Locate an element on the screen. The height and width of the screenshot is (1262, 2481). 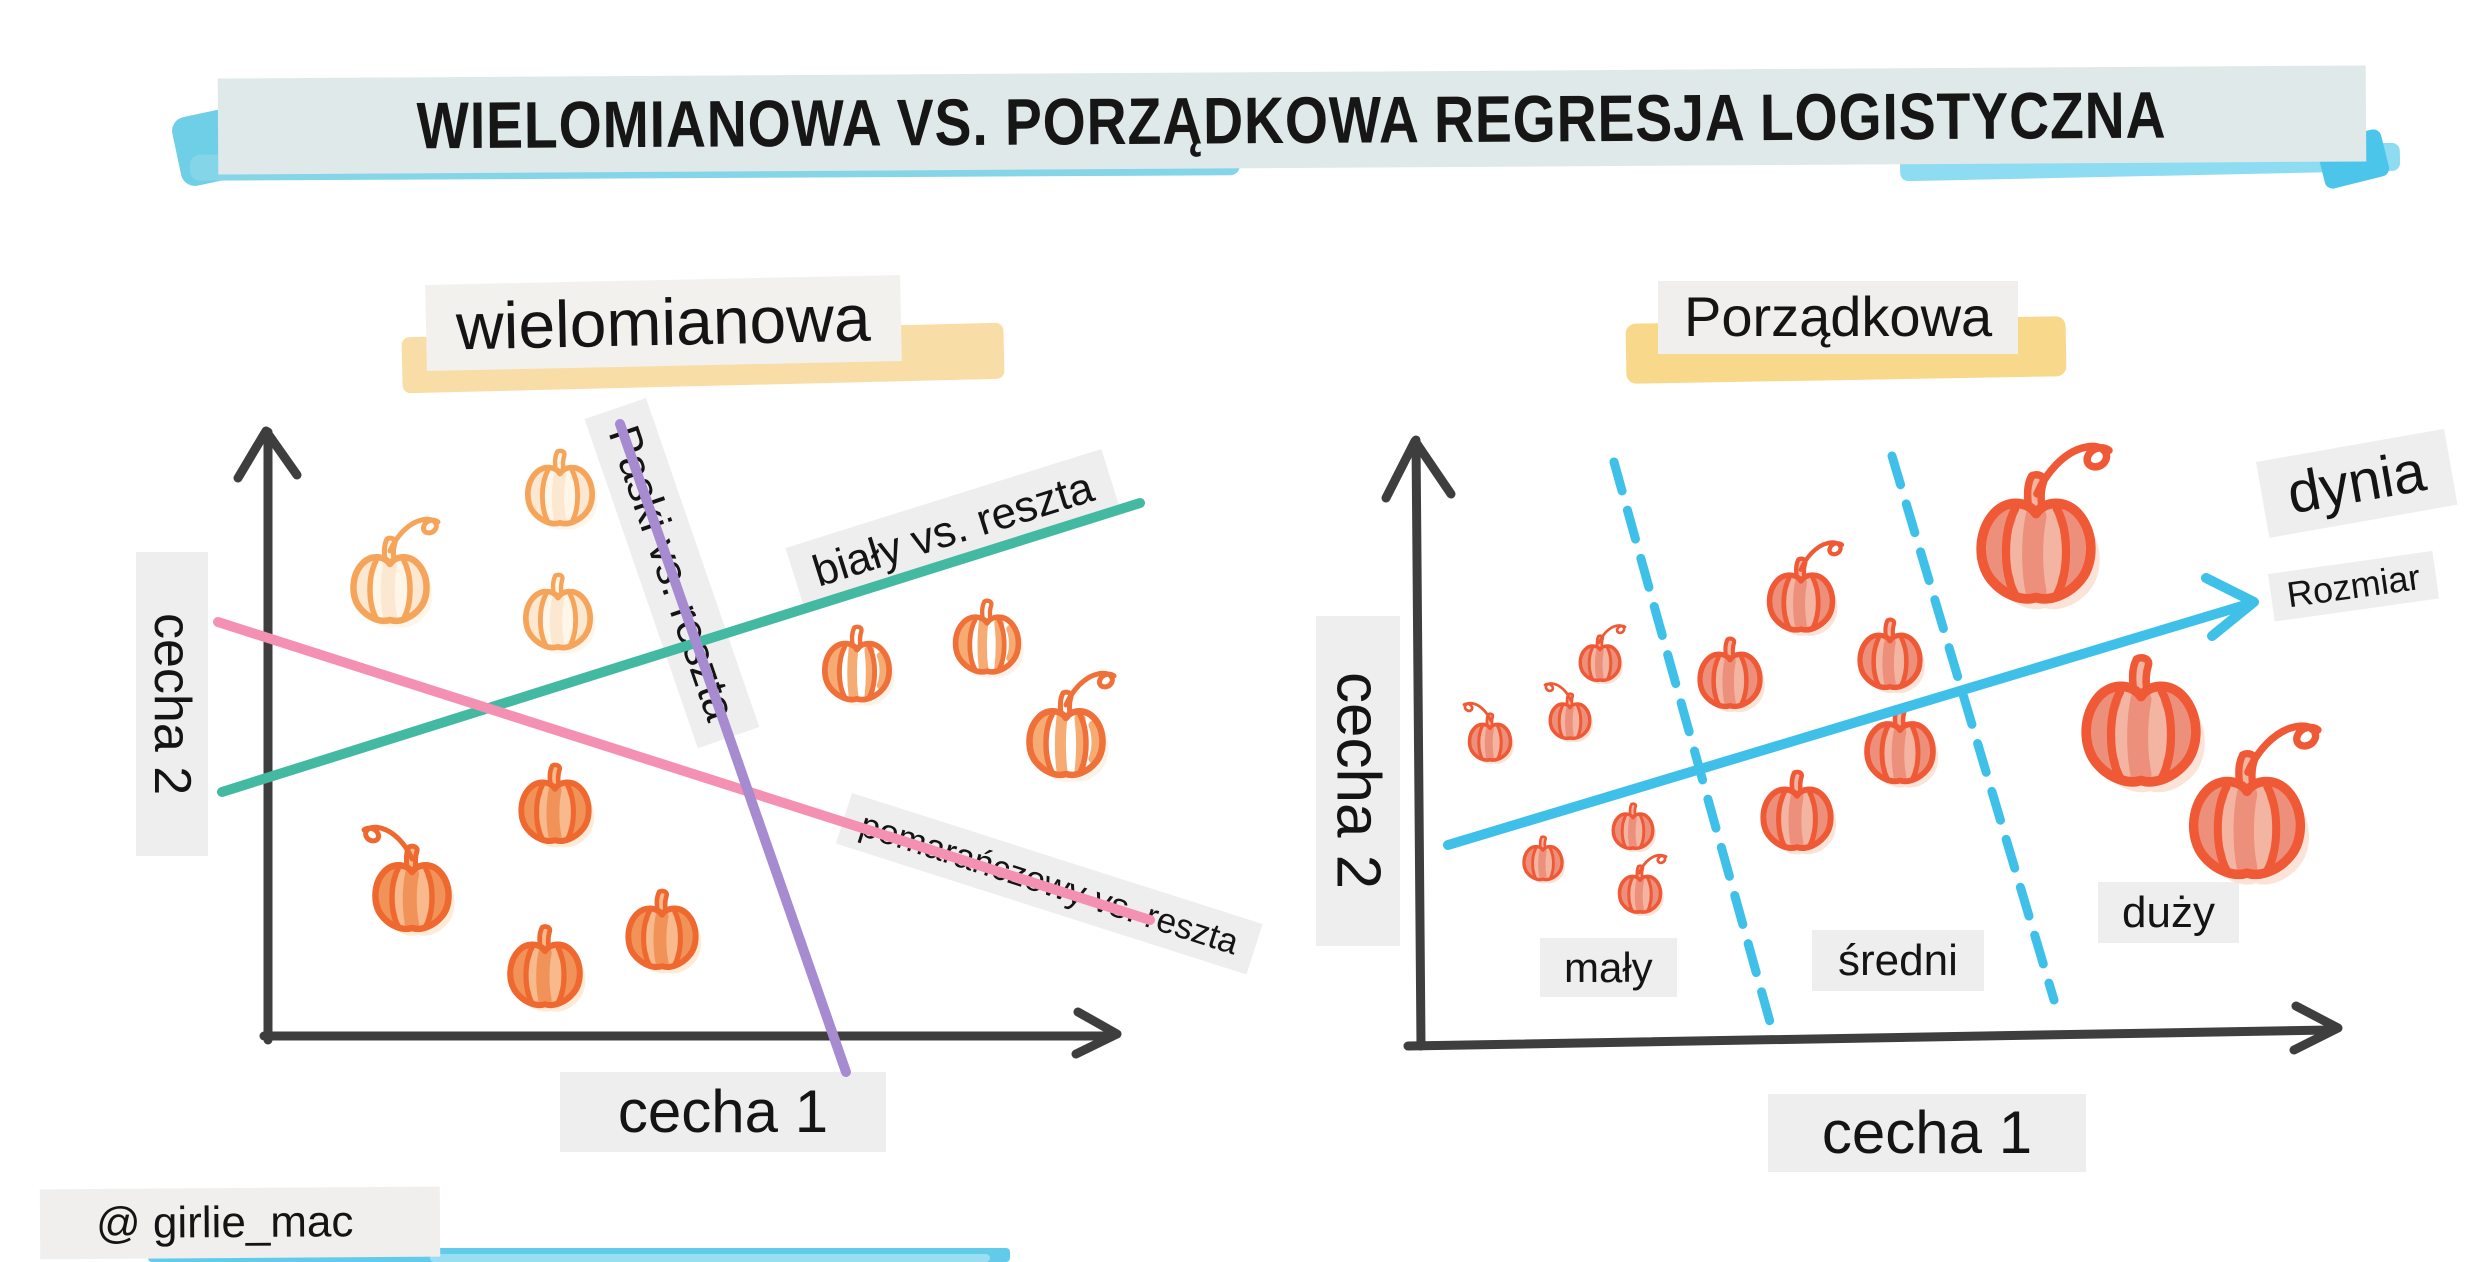
category-label-maly: mały is located at coordinates (1608, 968).